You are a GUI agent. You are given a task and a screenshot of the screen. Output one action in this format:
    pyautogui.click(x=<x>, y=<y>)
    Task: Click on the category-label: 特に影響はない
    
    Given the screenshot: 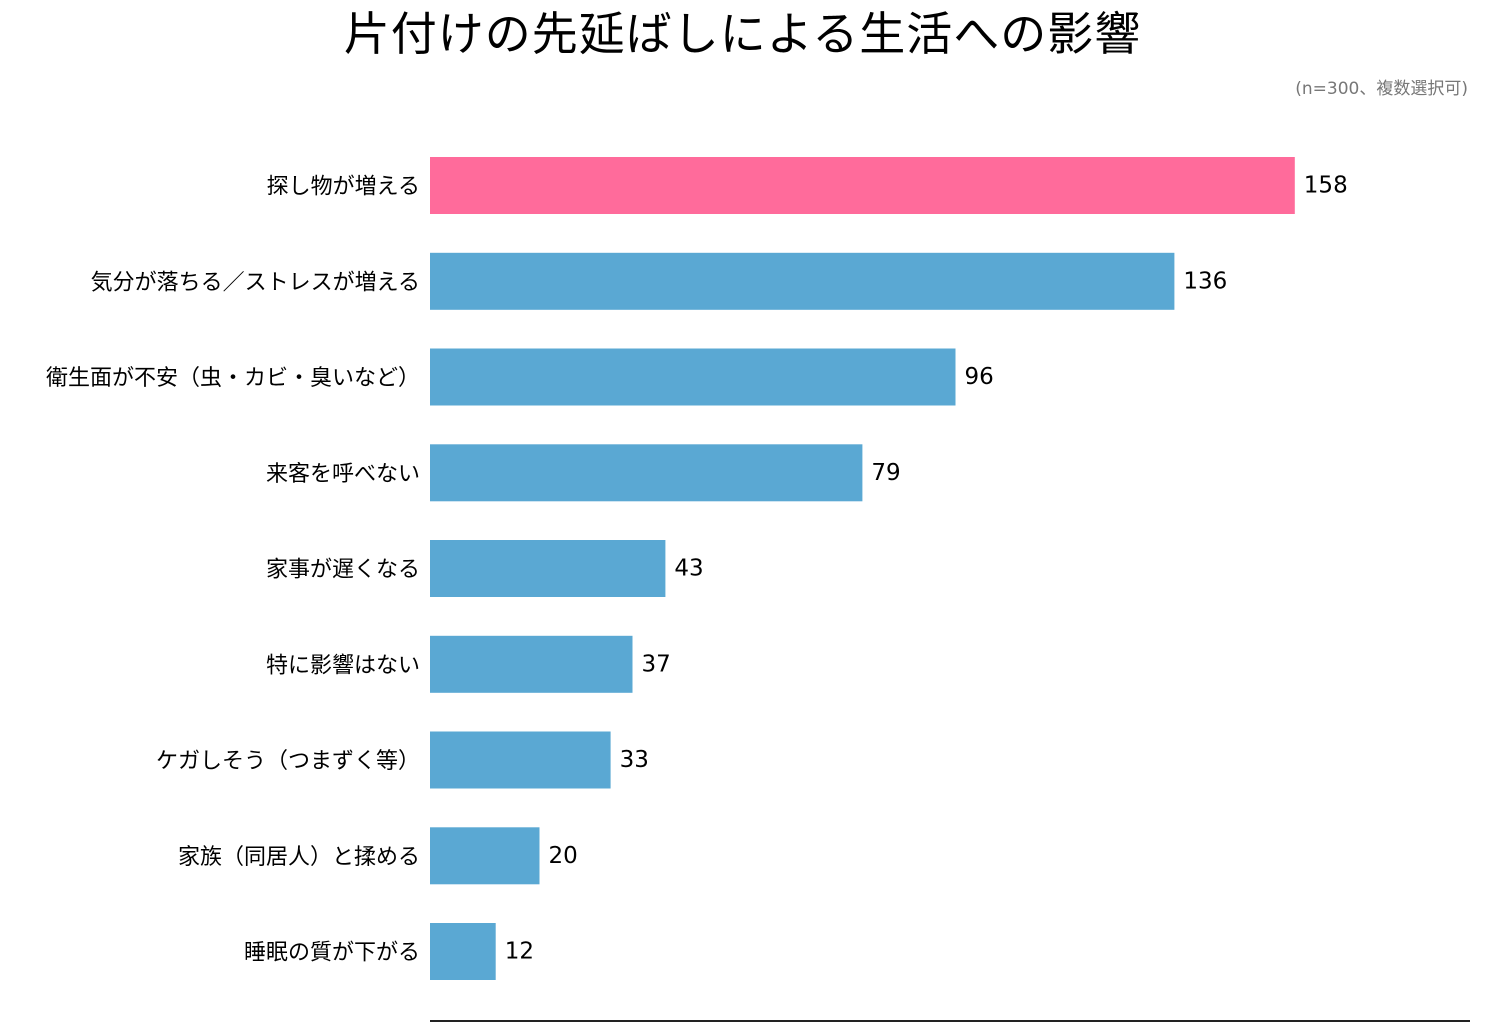 What is the action you would take?
    pyautogui.click(x=343, y=665)
    